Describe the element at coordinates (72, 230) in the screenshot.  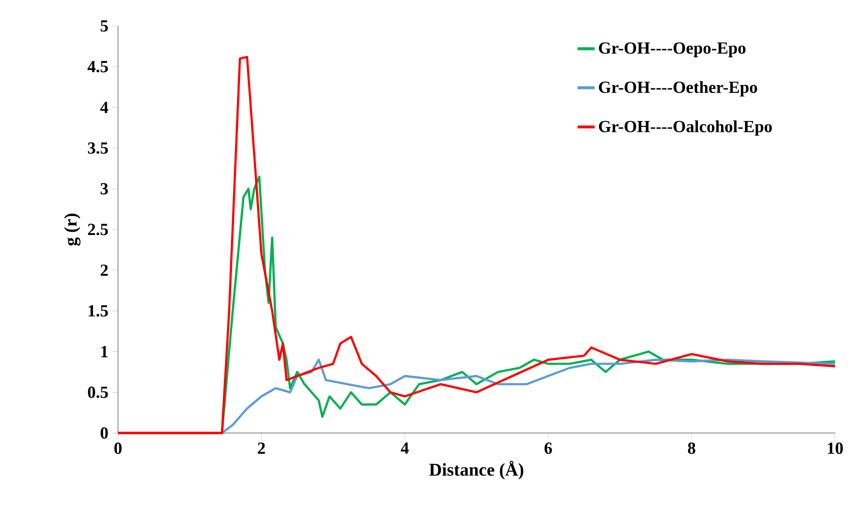
I see `y-axis-title: g (r)` at that location.